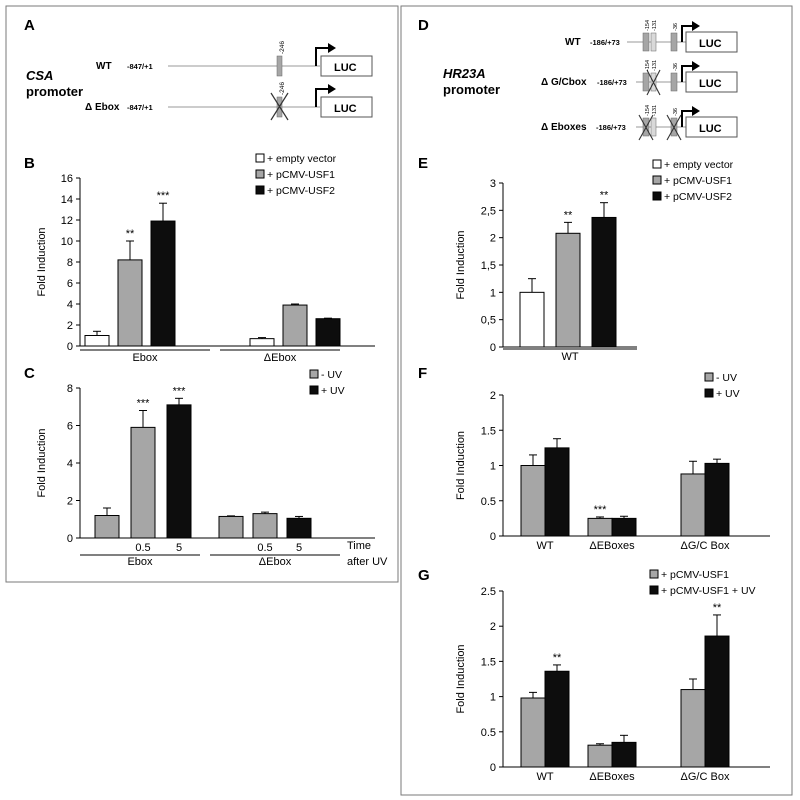 The image size is (800, 800). Describe the element at coordinates (488, 502) in the screenshot. I see `y-tick-label: 0.5` at that location.